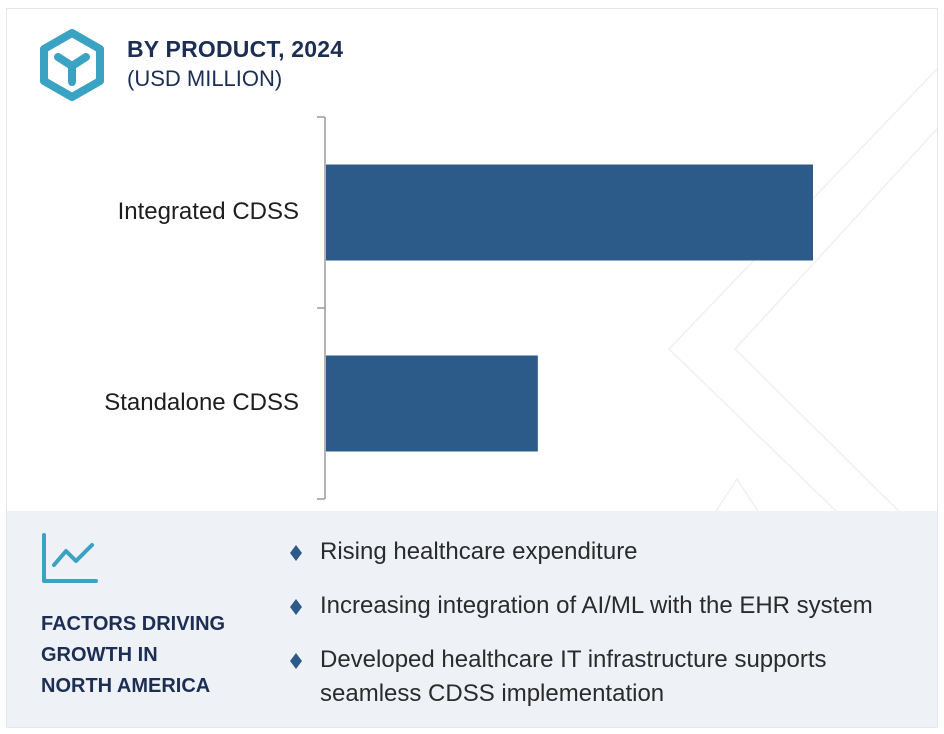 The width and height of the screenshot is (944, 734). I want to click on trend-chart-icon, so click(70, 558).